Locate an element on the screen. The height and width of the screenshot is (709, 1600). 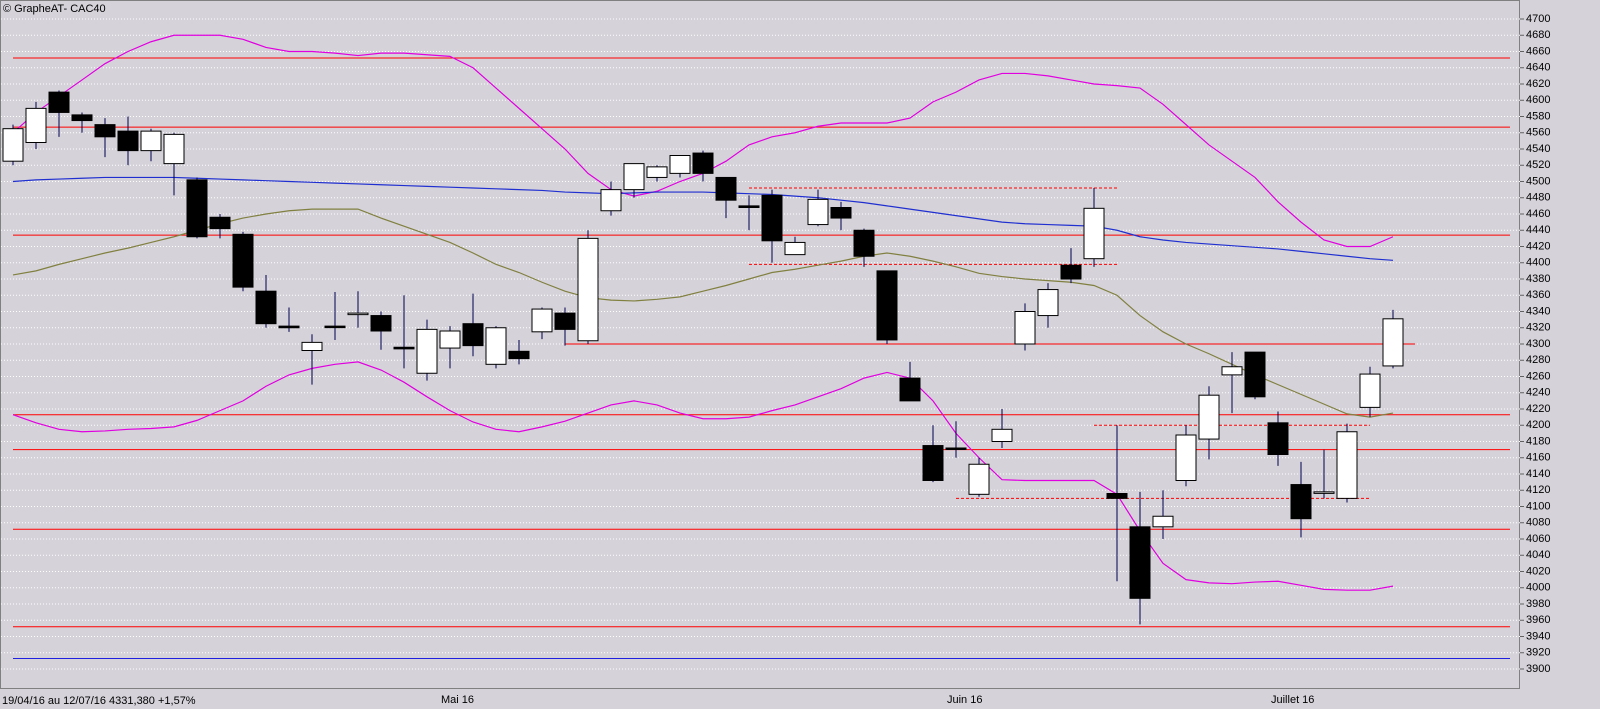
y-tick-label: 4700 is located at coordinates (1538, 19).